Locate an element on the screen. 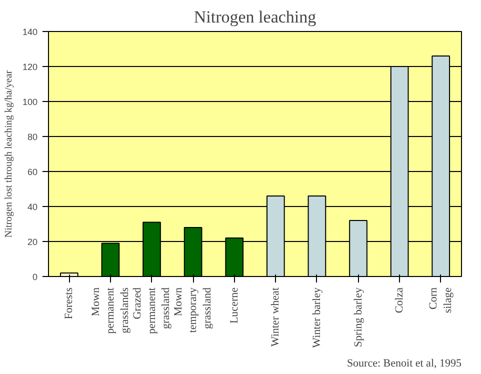 This screenshot has height=374, width=481. y-tick-label: 60 is located at coordinates (32, 172).